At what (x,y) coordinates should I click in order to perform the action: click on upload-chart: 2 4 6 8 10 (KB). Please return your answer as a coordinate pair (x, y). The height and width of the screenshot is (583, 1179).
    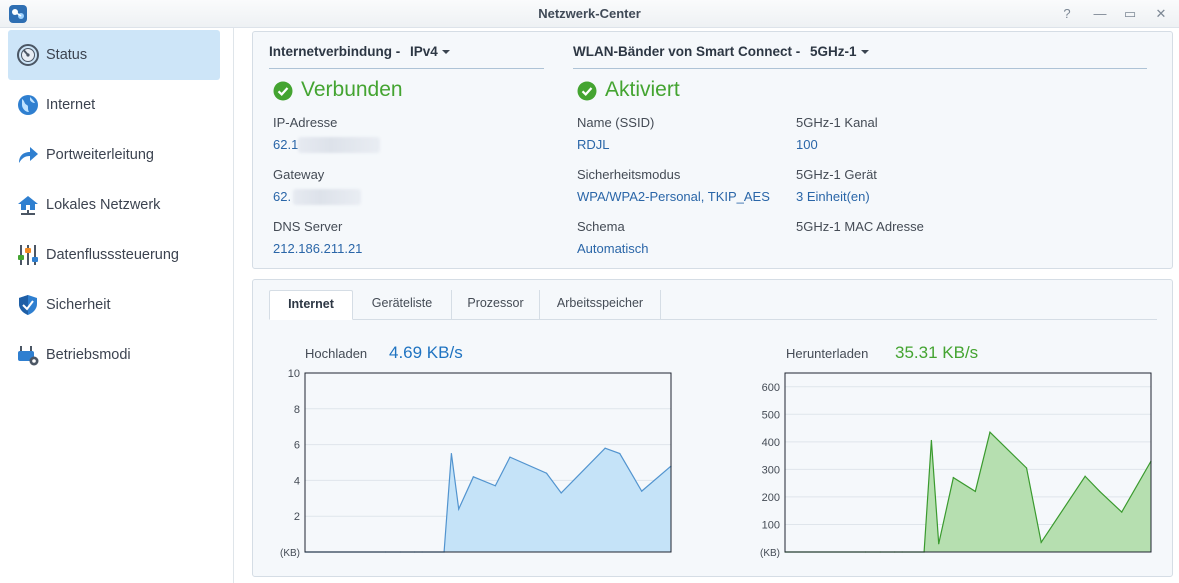
    Looking at the image, I should click on (476, 463).